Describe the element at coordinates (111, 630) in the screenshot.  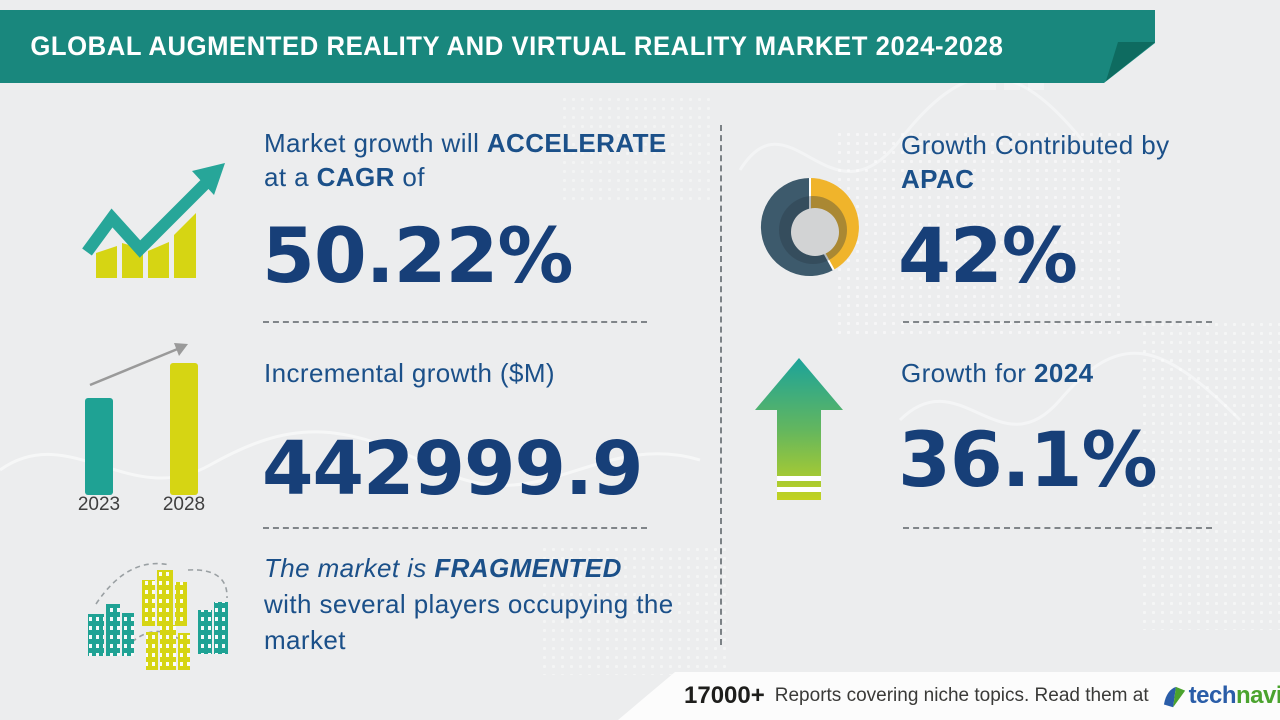
I see `buildings-left-teal` at that location.